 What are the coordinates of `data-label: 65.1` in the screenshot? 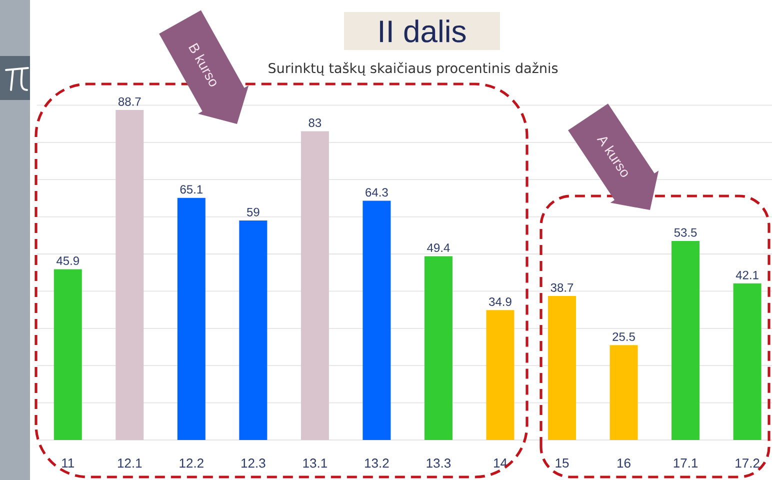 It's located at (191, 189).